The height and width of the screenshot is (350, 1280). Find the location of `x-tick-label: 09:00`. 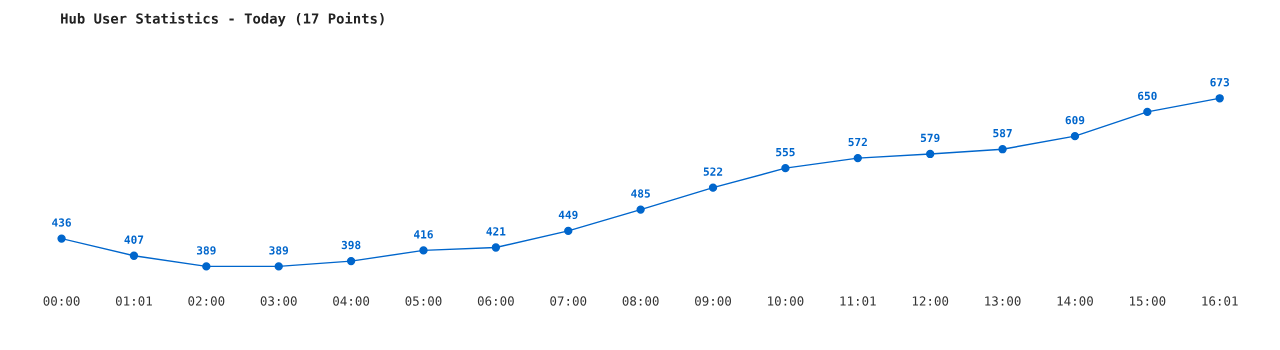

x-tick-label: 09:00 is located at coordinates (713, 301).